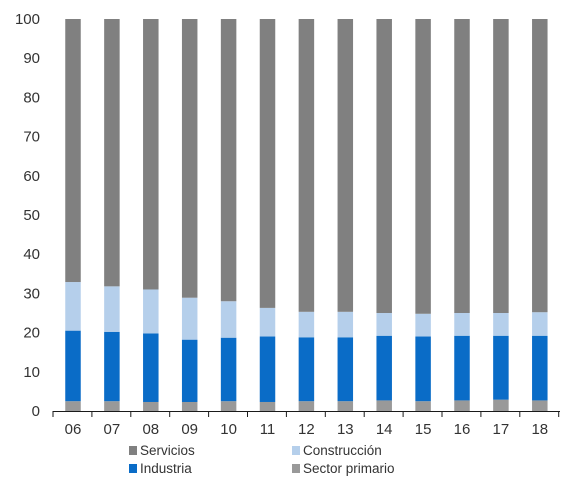 Image resolution: width=567 pixels, height=481 pixels. I want to click on x-tick-label-09: 09, so click(189, 429).